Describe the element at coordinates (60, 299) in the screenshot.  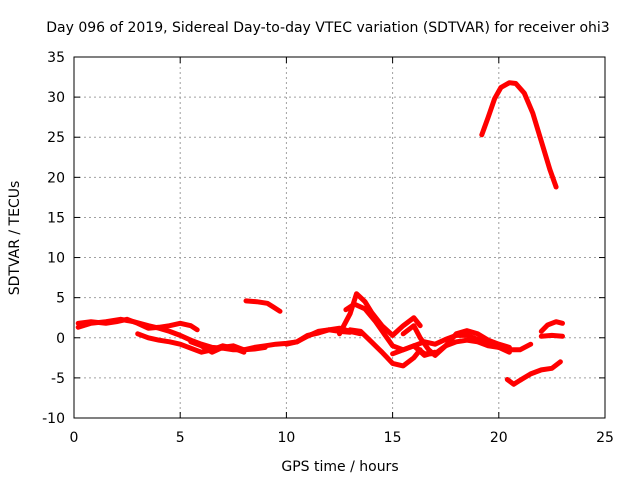
I see `y-tick-label: 5` at that location.